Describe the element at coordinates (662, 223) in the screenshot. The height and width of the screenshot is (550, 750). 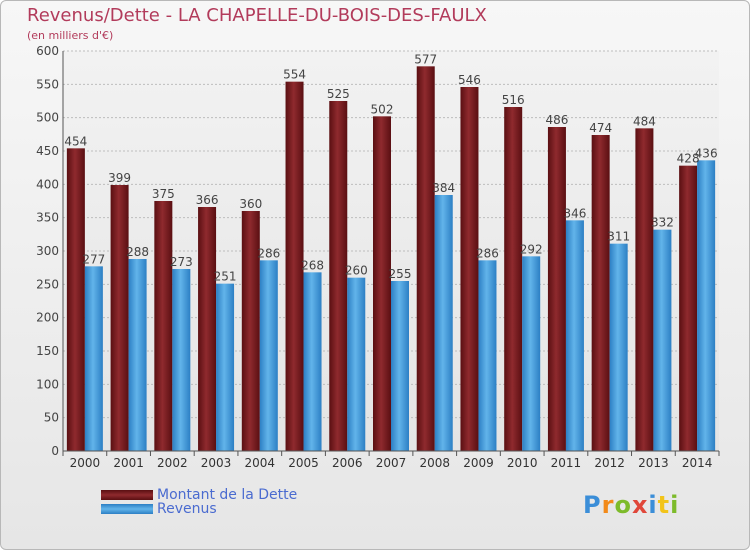
I see `value-label-revenue: 332` at that location.